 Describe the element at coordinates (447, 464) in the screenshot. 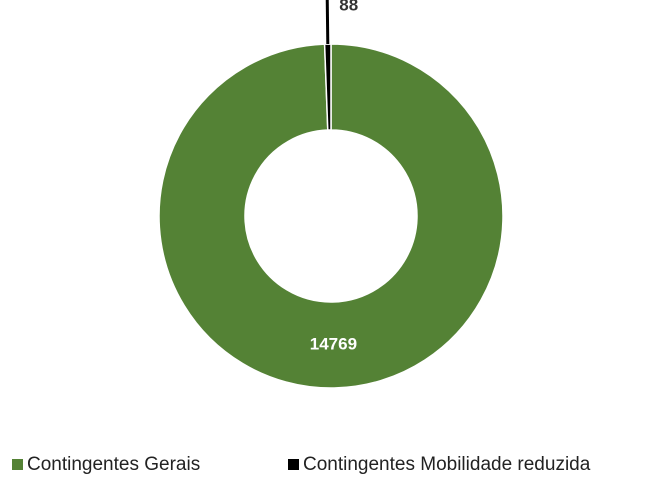

I see `legend-label: Contingentes Mobilidade reduzida` at that location.